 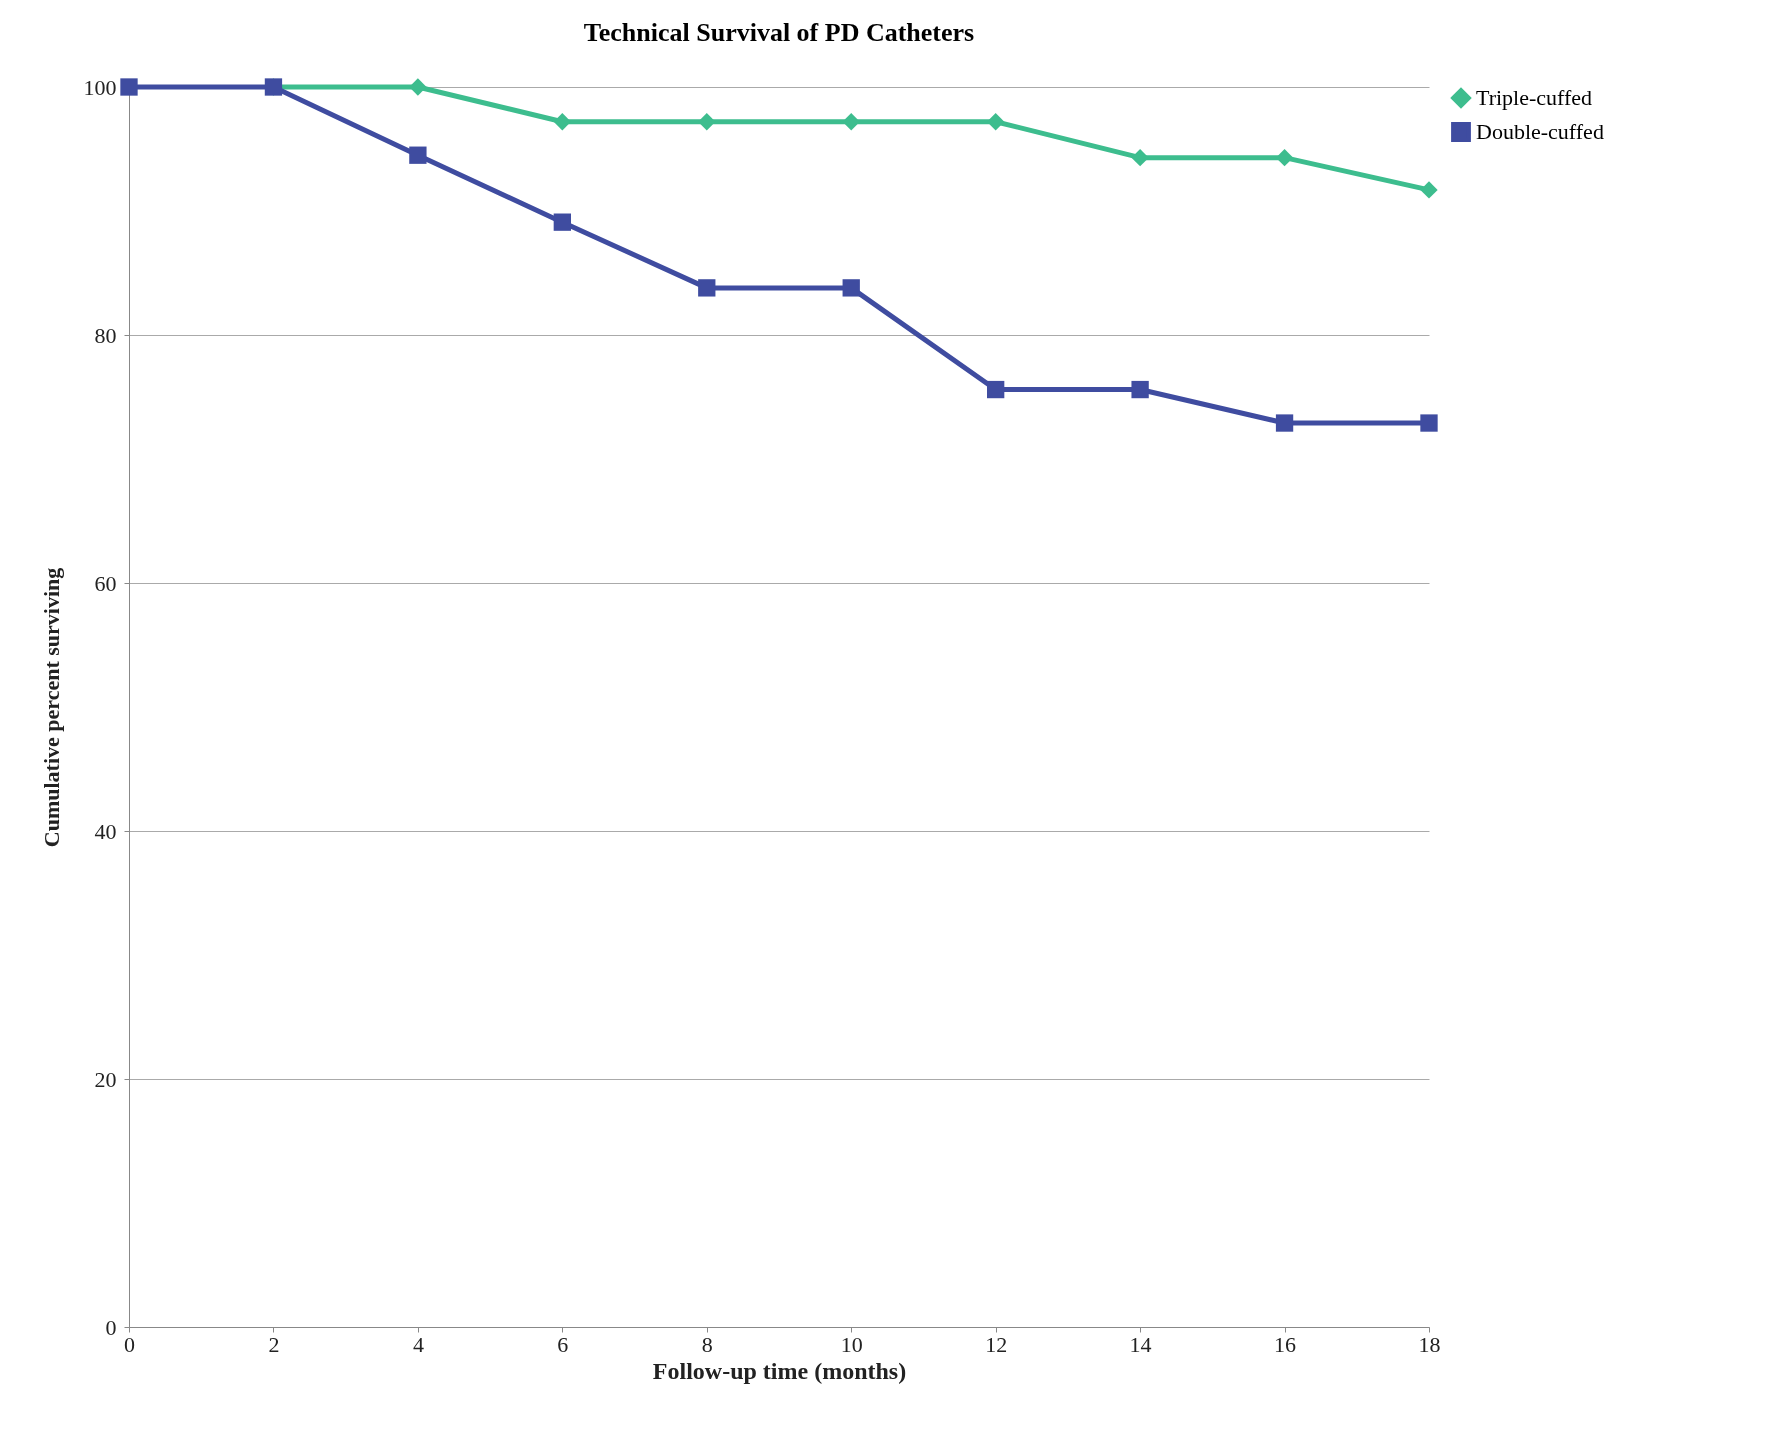 I want to click on y-tick-label: 60, so click(x=105, y=583).